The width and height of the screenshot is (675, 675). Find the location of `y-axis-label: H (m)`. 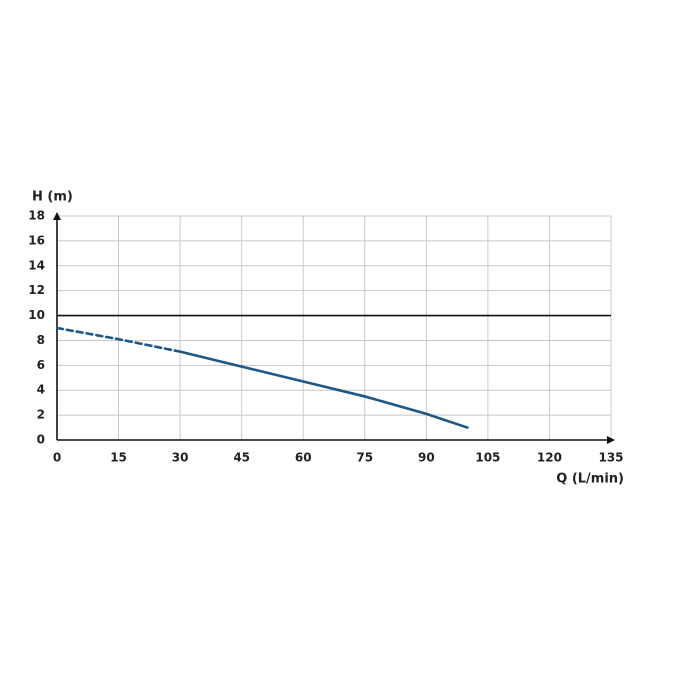

y-axis-label: H (m) is located at coordinates (52, 197).